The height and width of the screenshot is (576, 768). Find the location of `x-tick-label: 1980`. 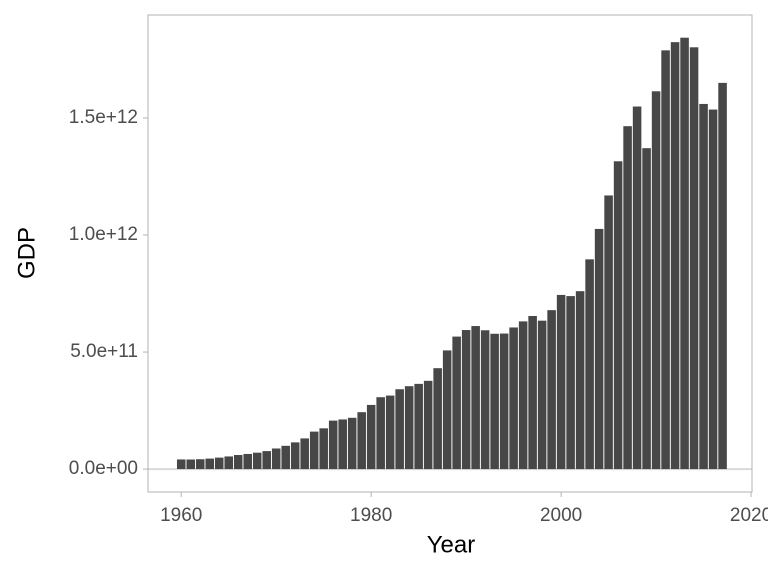

x-tick-label: 1980 is located at coordinates (371, 515).